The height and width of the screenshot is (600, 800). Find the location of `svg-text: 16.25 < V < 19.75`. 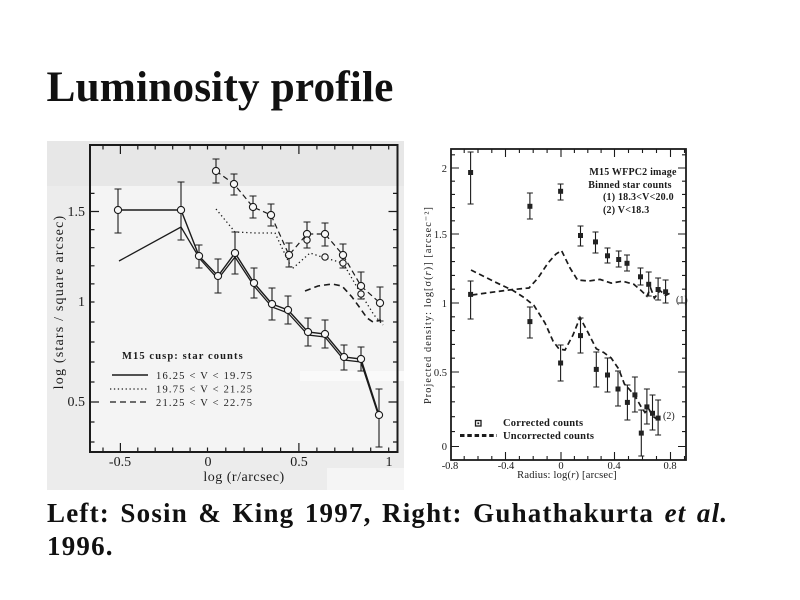

svg-text: 16.25 < V < 19.75 is located at coordinates (204, 376).